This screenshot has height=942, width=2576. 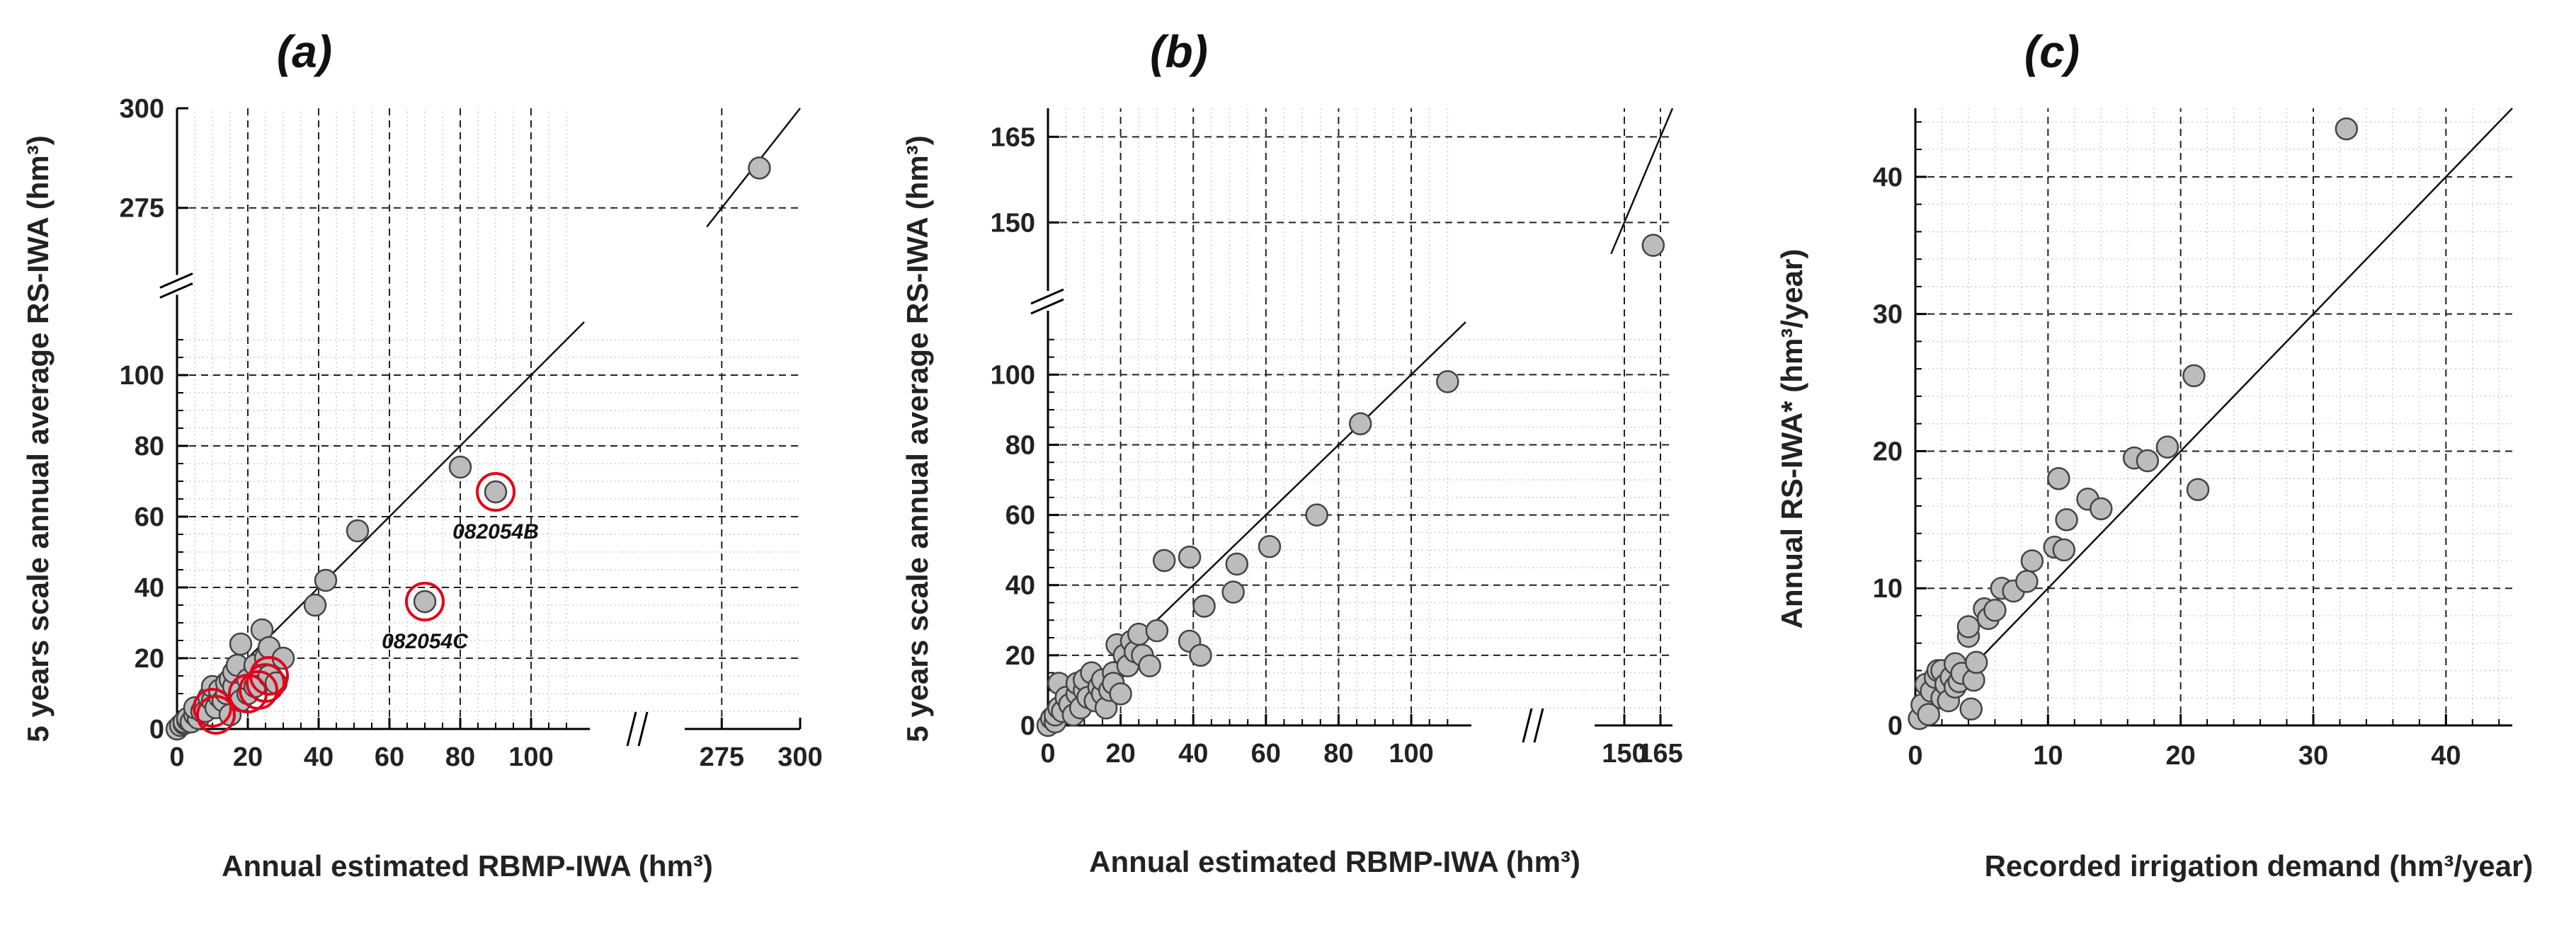 I want to click on panel-c-title: (c), so click(x=2052, y=51).